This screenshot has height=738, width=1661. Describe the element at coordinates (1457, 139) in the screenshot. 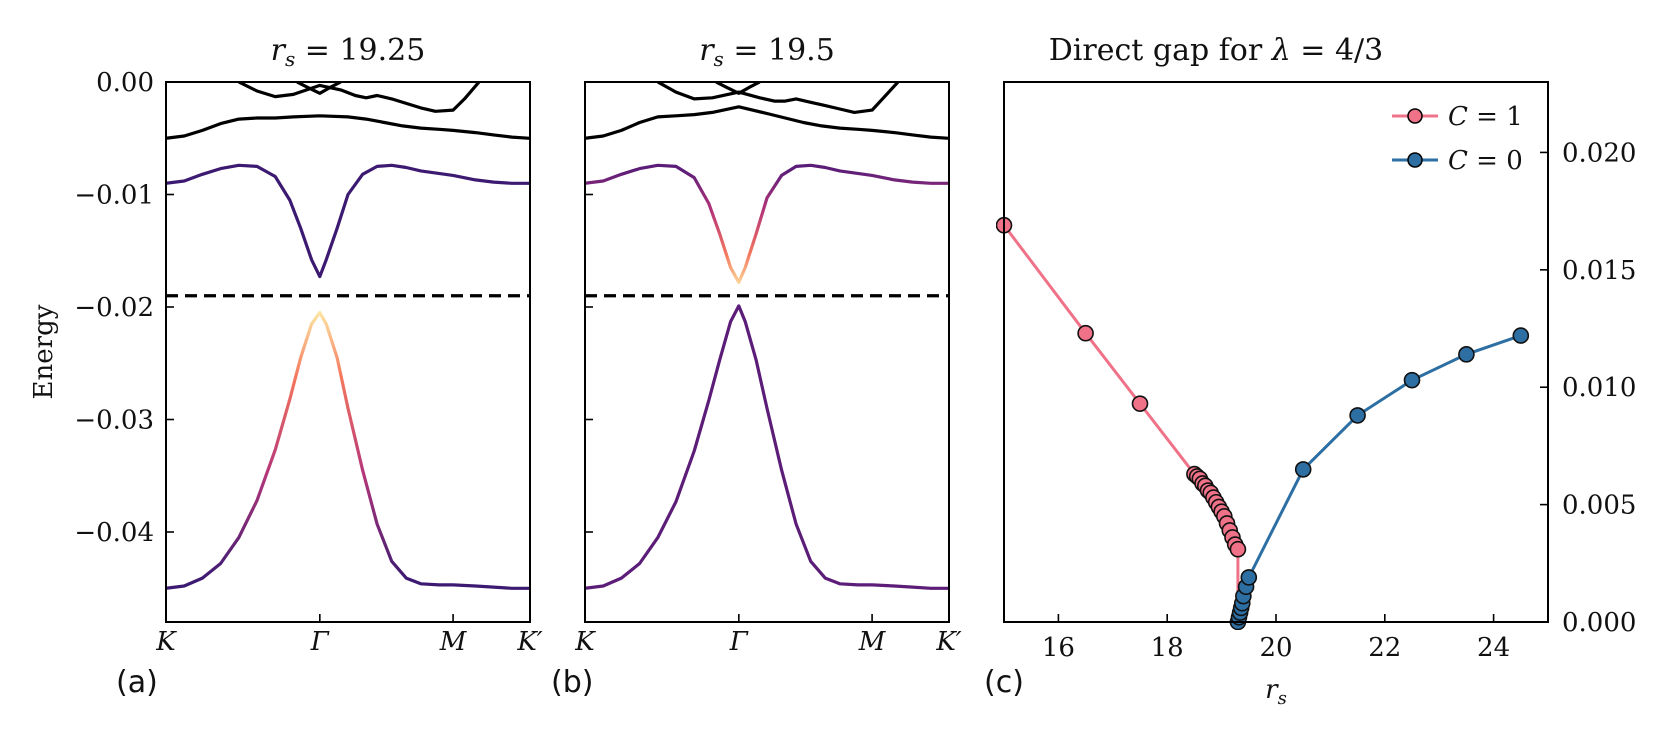

I see `legend: C = 1 C = 0` at that location.